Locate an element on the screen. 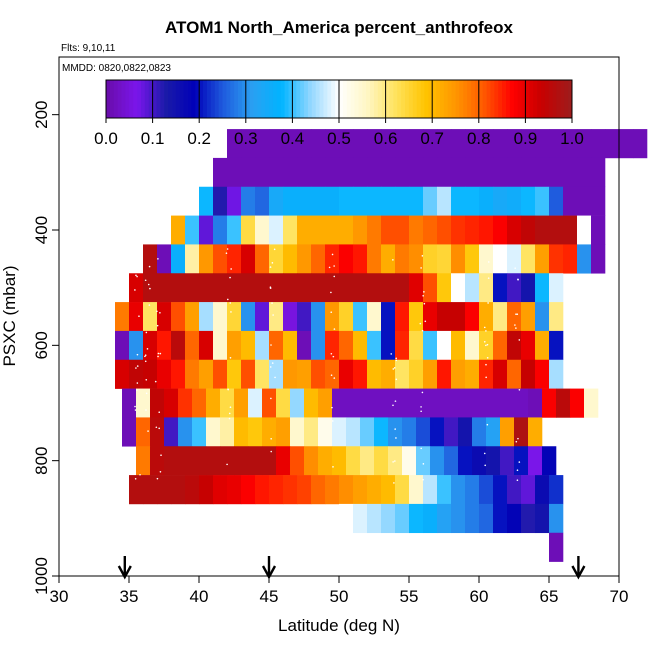 The image size is (650, 650). dates-label: MMDD: 0820,0822,0823 is located at coordinates (116, 68).